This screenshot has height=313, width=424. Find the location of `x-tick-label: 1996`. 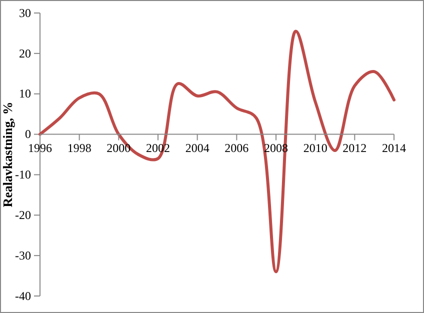

x-tick-label: 1996 is located at coordinates (40, 147).